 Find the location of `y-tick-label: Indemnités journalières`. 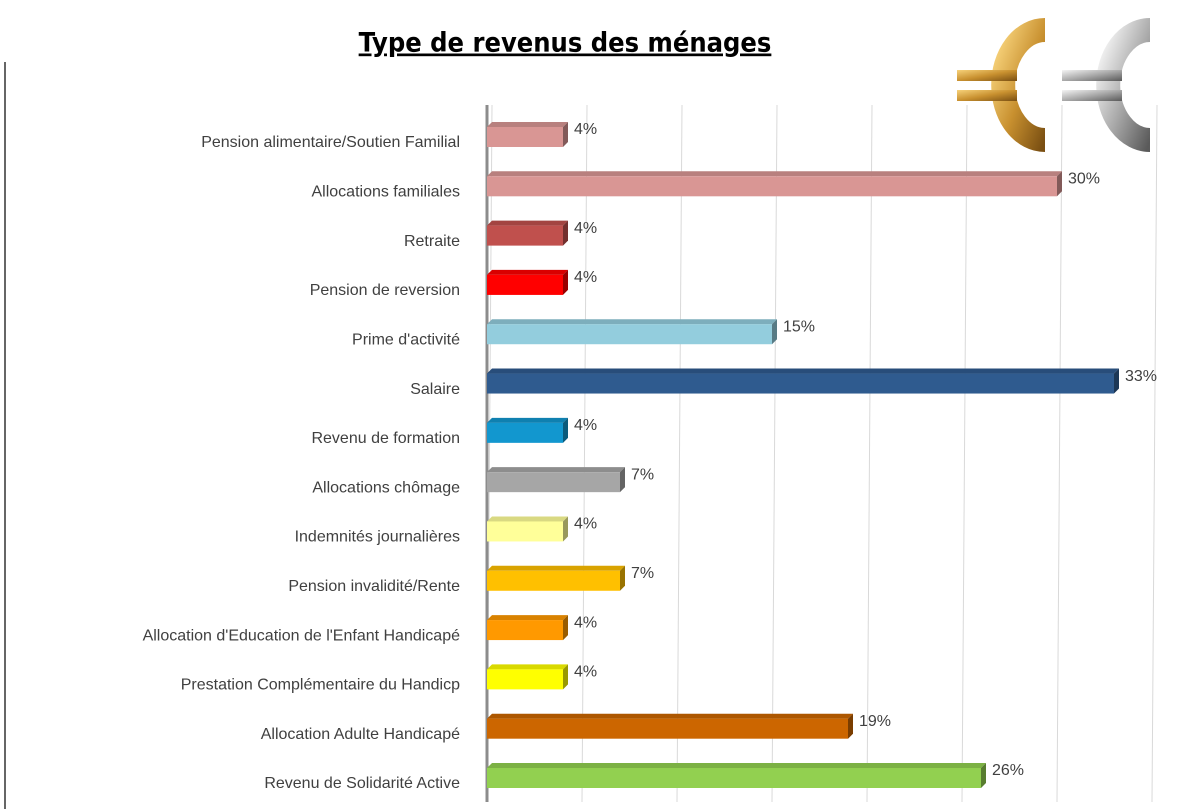

y-tick-label: Indemnités journalières is located at coordinates (377, 537).